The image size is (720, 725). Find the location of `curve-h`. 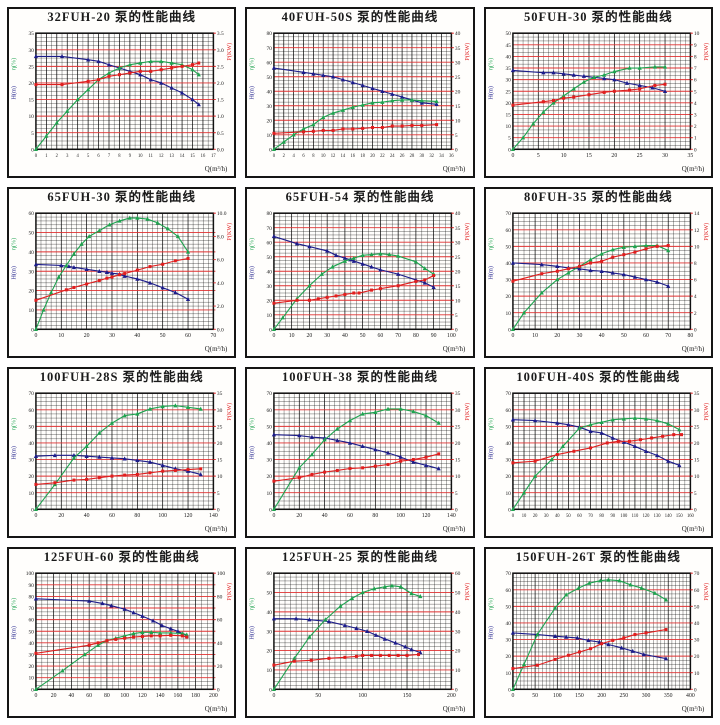

curve-h is located at coordinates (347, 636).